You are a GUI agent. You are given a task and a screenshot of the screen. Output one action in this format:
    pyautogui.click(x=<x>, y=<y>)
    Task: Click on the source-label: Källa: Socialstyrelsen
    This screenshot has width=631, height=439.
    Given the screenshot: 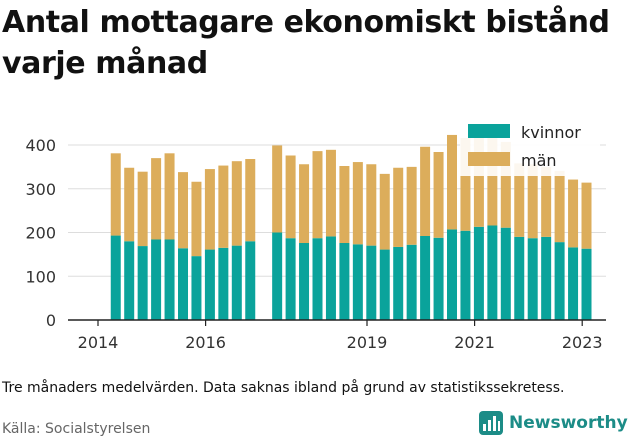 What is the action you would take?
    pyautogui.click(x=76, y=429)
    